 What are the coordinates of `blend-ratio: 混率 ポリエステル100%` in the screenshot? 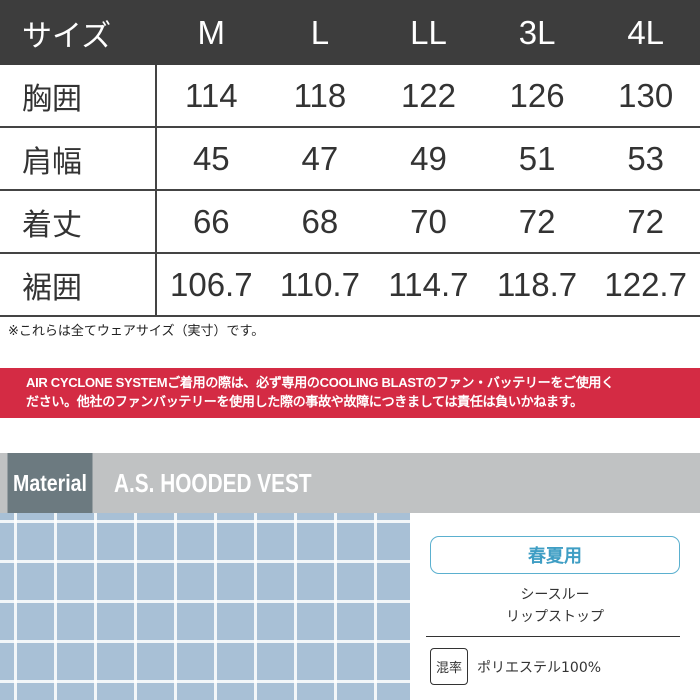 It's located at (515, 666).